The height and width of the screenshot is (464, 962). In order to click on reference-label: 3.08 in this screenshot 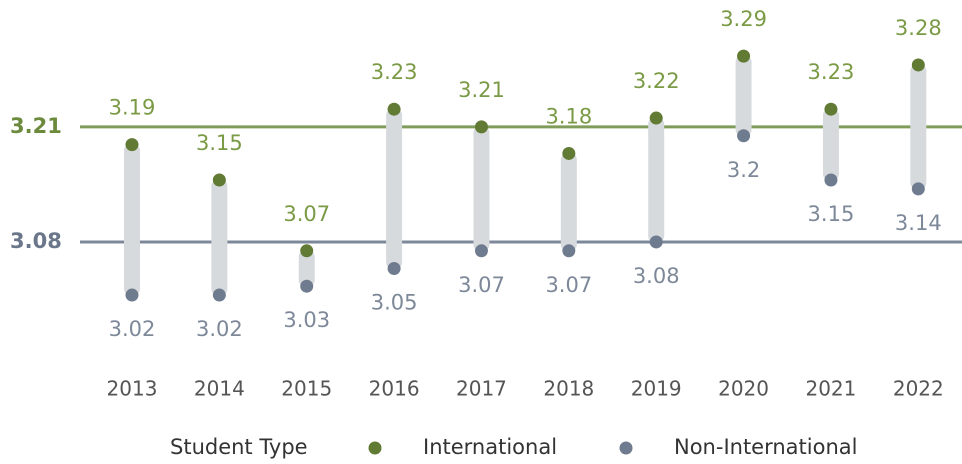, I will do `click(36, 241)`.